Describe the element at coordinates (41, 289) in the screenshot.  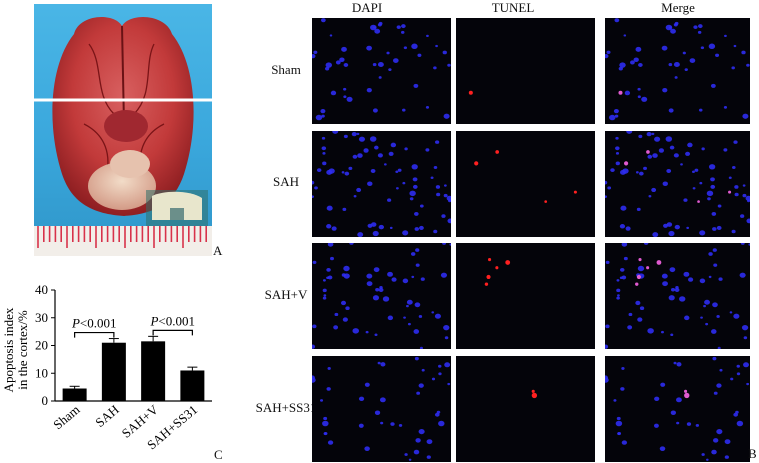
I see `y-tick-label: 40` at that location.